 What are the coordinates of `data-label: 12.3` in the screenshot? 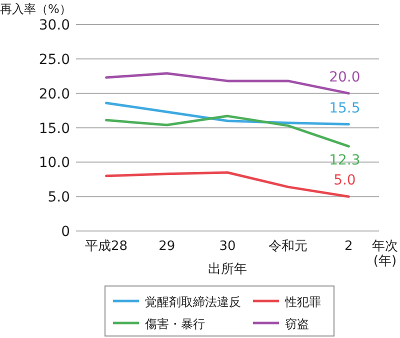 It's located at (344, 160).